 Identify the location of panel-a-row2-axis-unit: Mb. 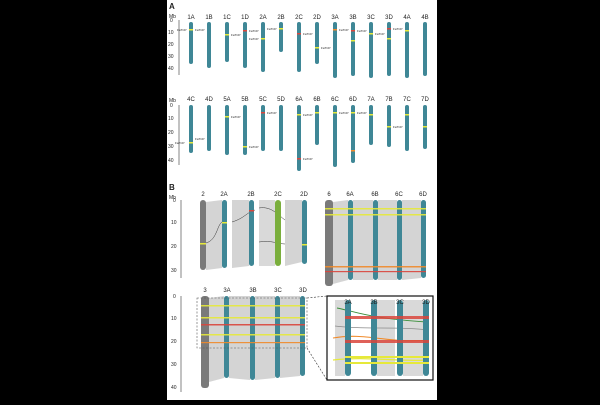
(172, 101).